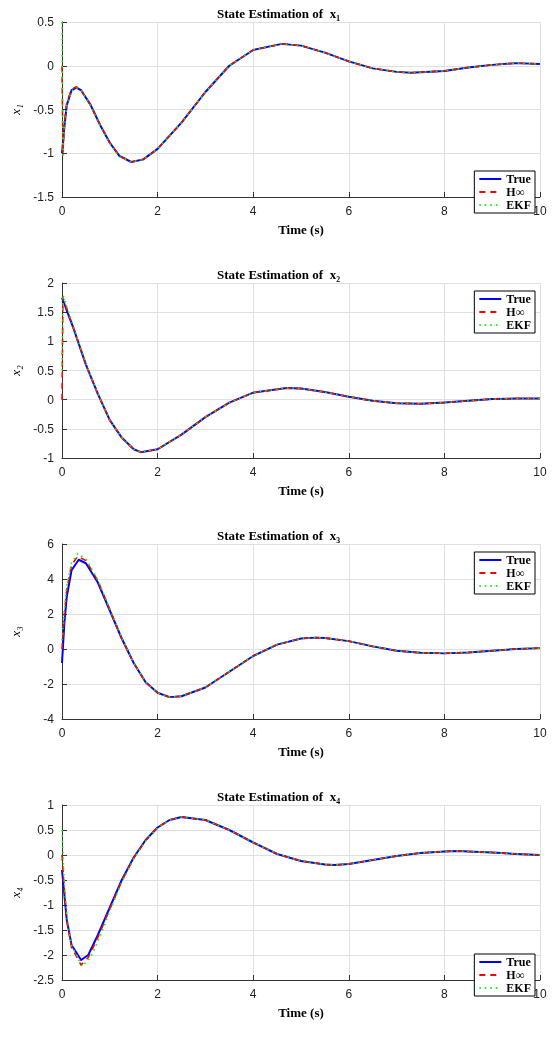  Describe the element at coordinates (15, 632) in the screenshot. I see `y-axis-title: x₃` at that location.